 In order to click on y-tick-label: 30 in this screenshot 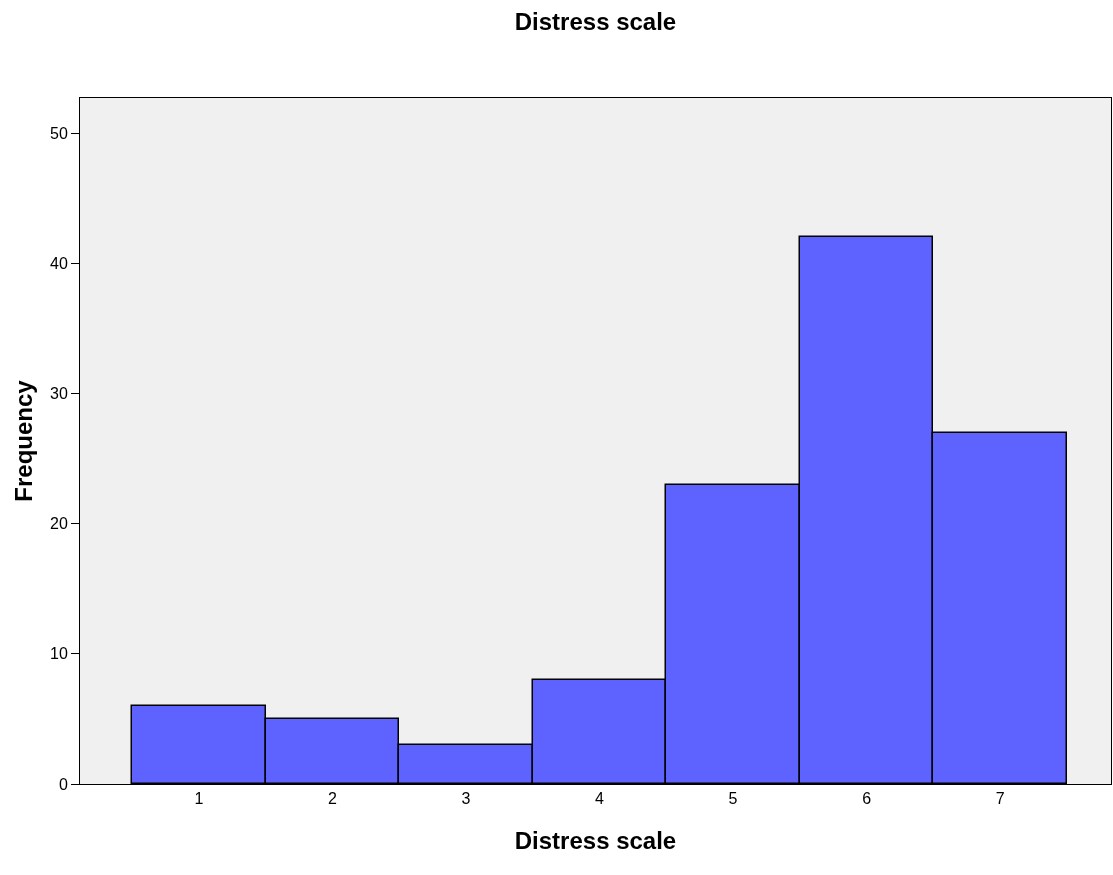, I will do `click(59, 394)`.